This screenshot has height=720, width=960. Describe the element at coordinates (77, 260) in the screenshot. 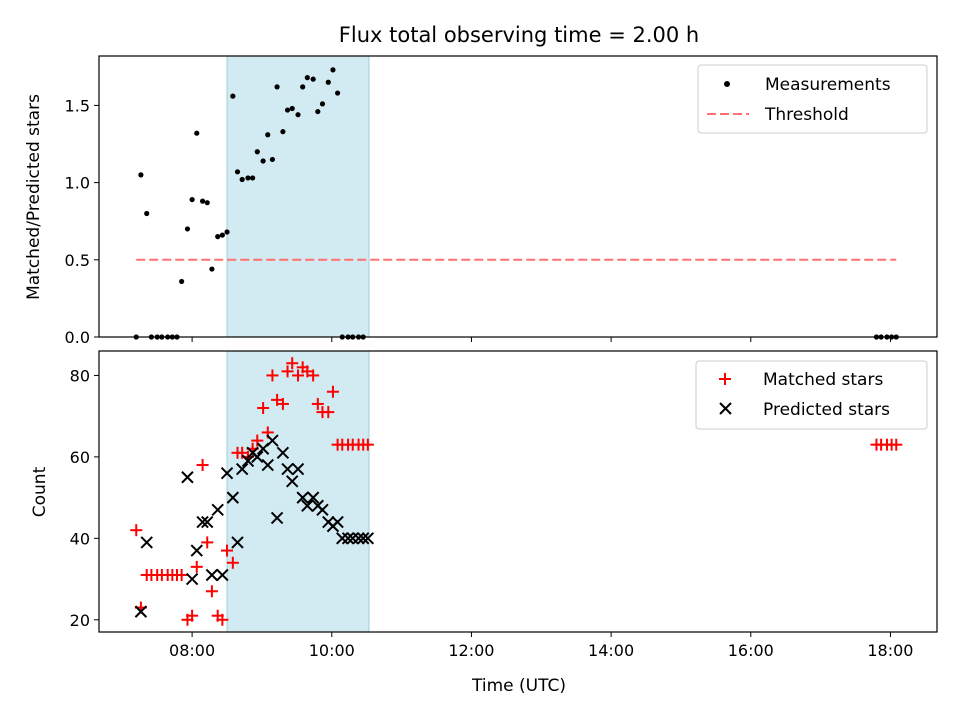

I see `y-tick-label: 0.5` at that location.